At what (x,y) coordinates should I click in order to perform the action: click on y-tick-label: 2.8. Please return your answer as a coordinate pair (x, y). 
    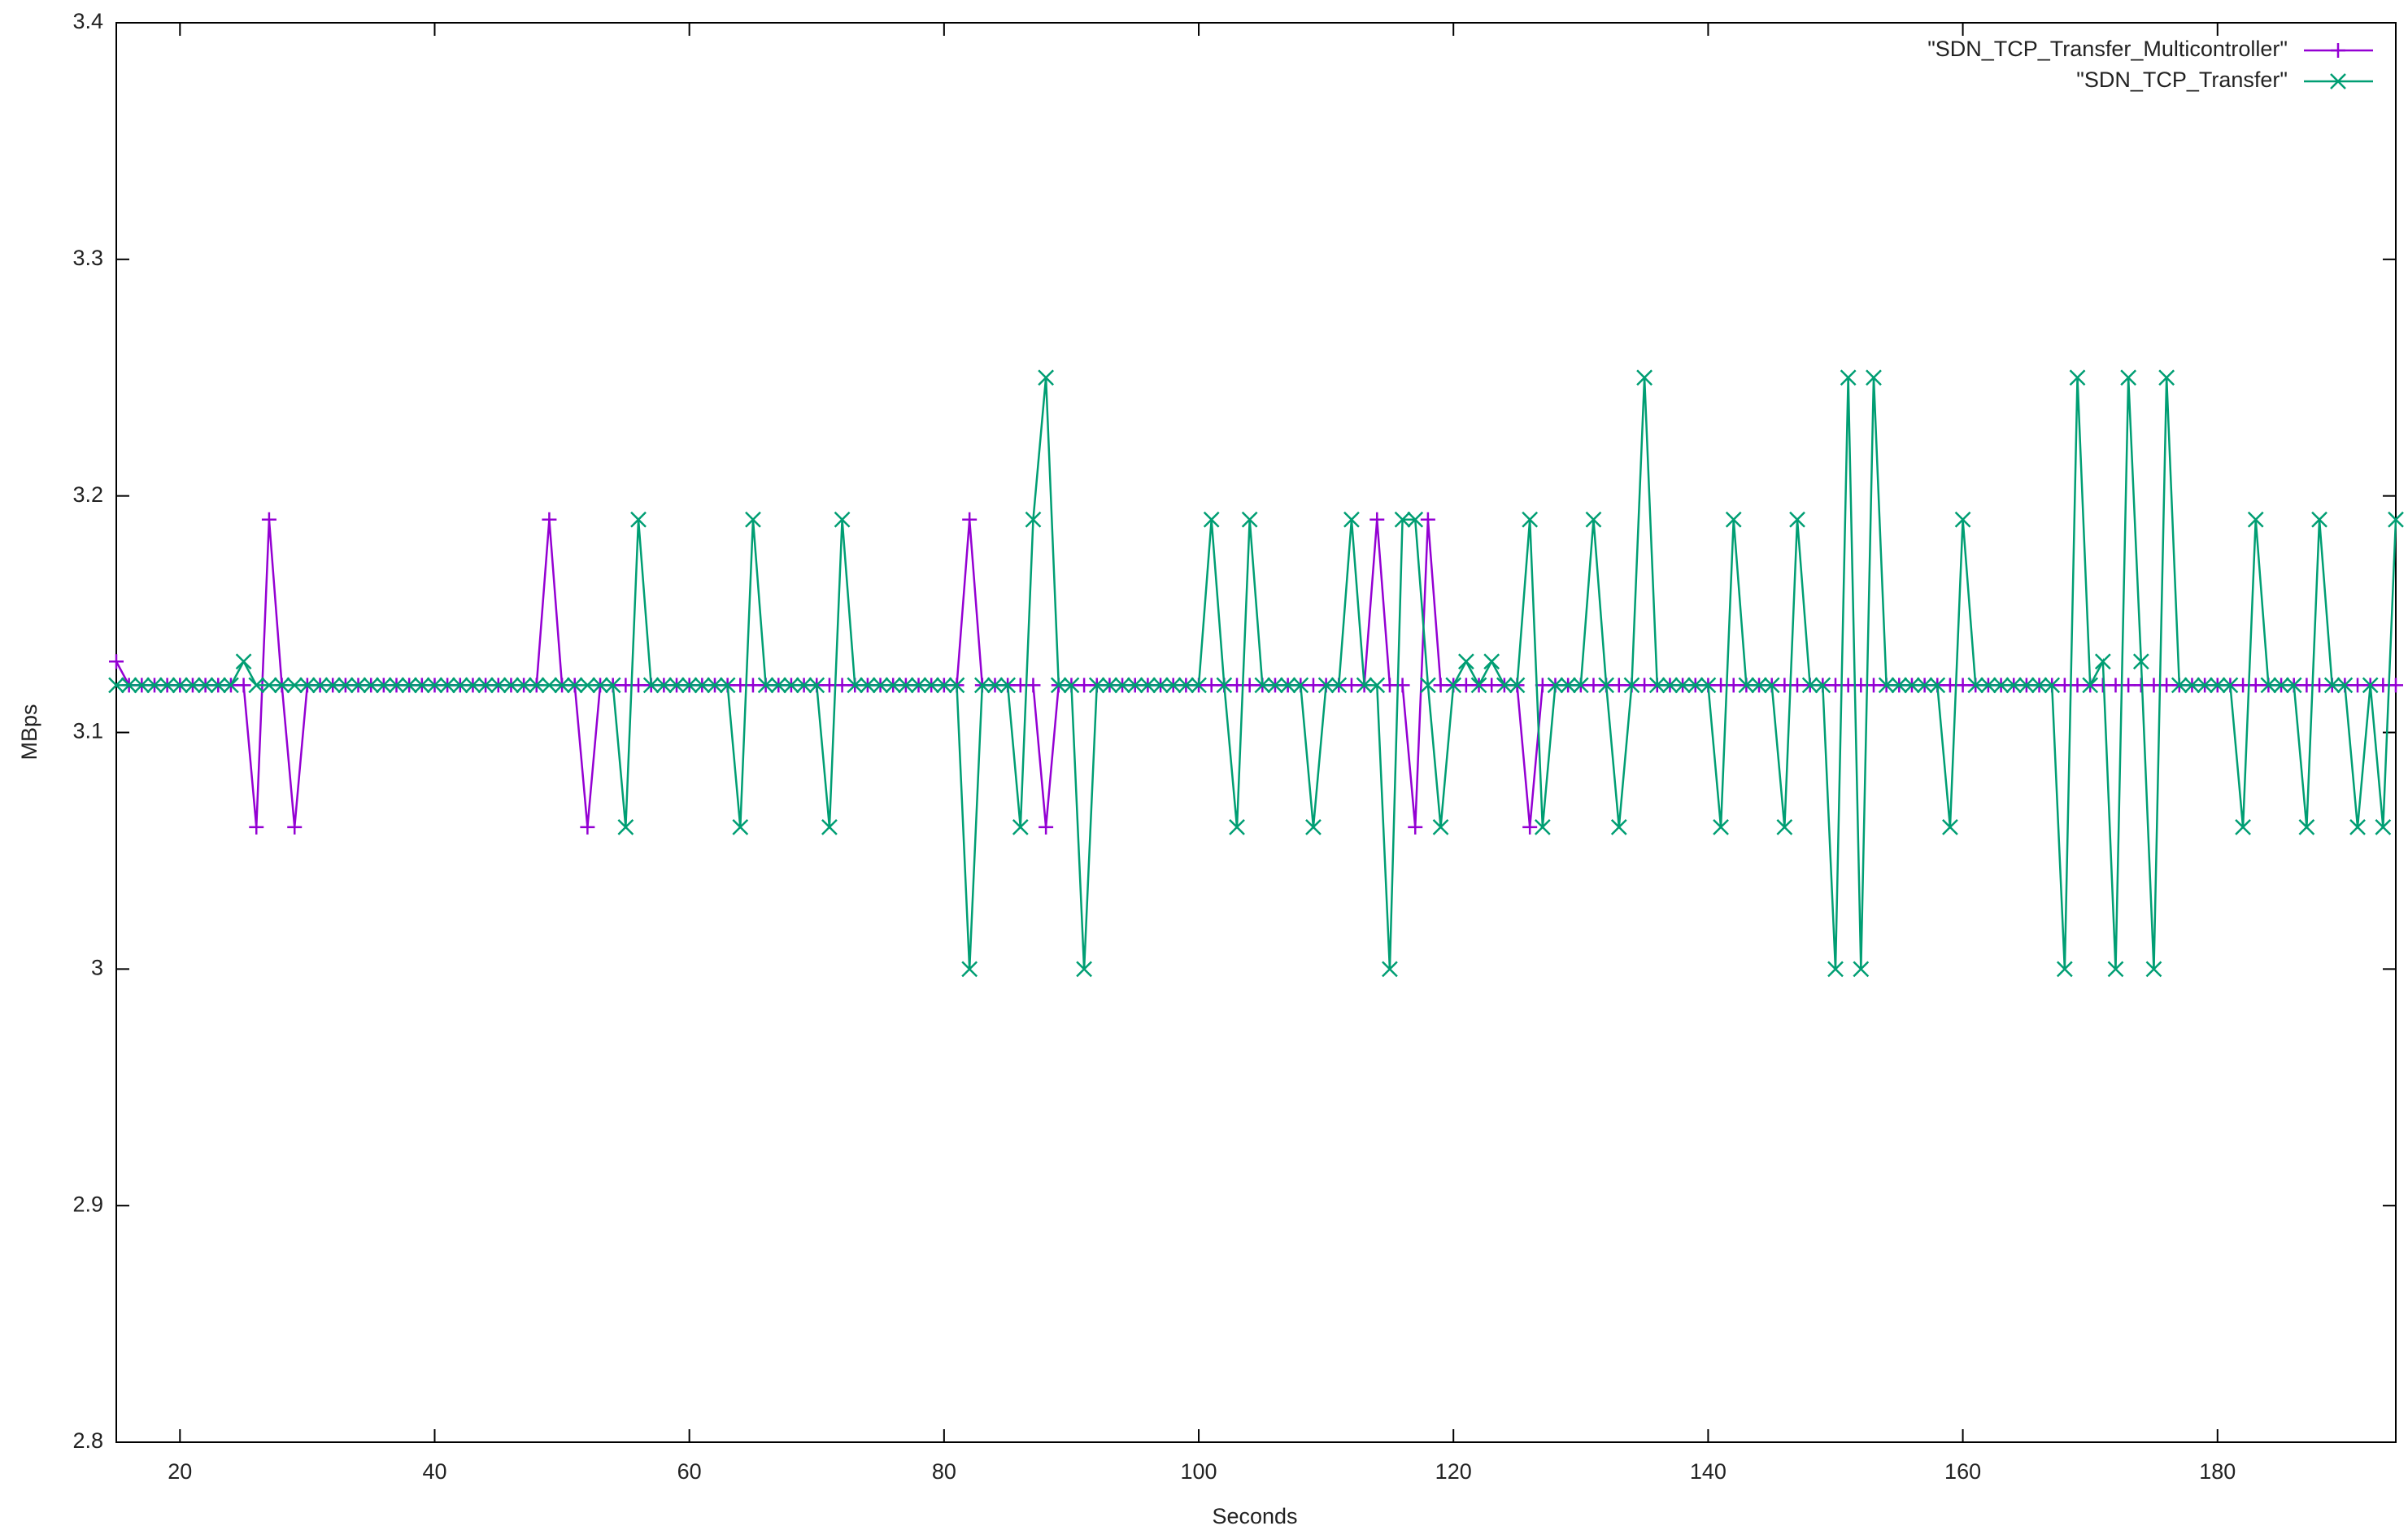
    Looking at the image, I should click on (87, 1440).